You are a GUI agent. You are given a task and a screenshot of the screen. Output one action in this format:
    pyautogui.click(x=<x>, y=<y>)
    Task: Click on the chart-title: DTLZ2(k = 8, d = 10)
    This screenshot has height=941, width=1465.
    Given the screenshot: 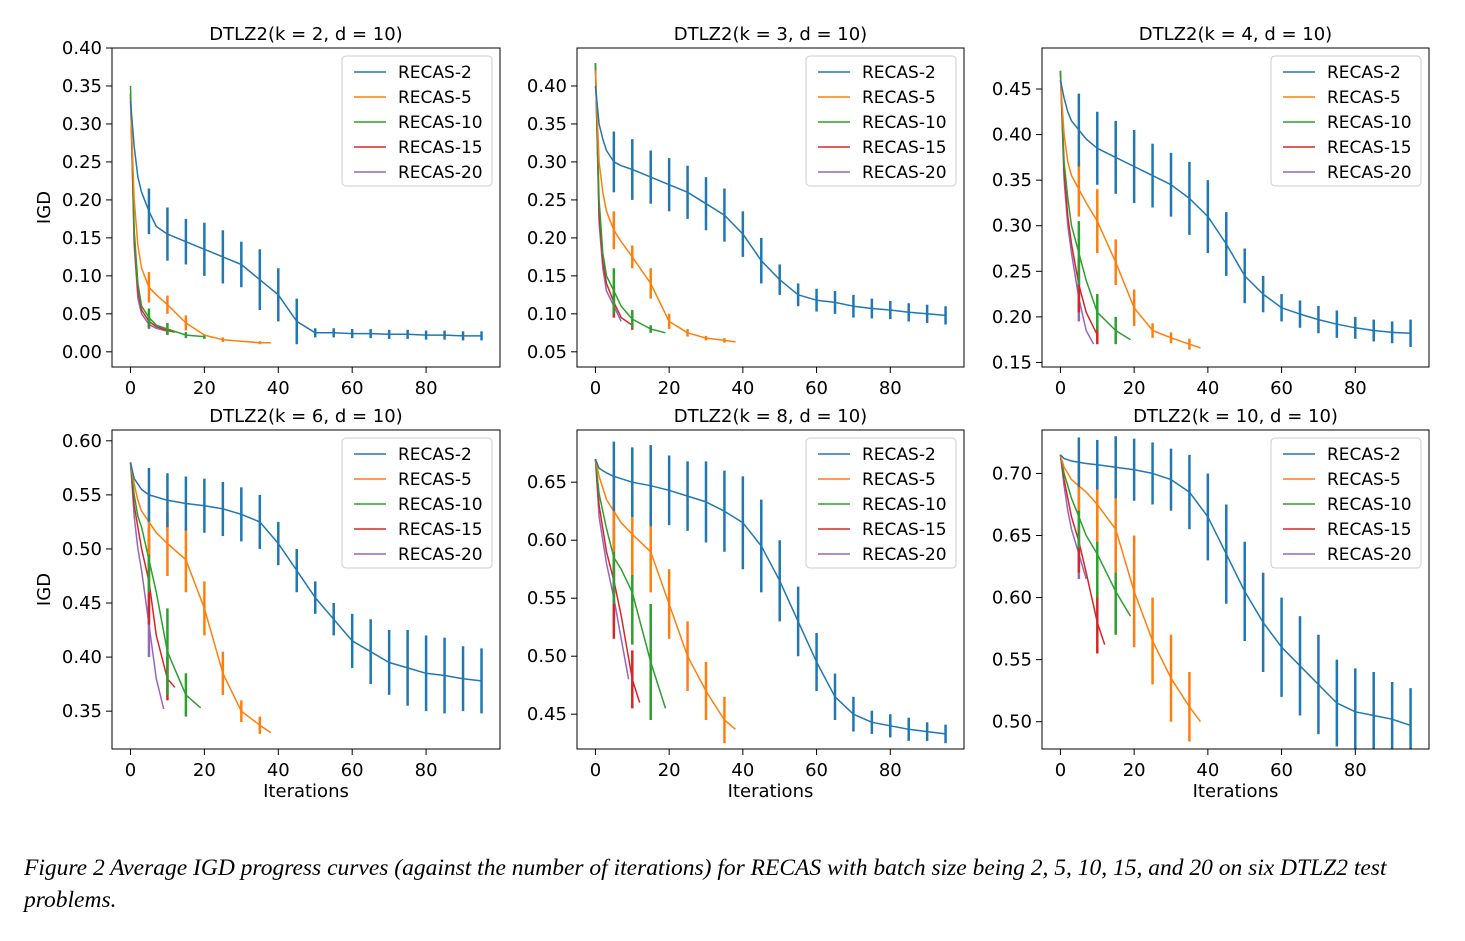 What is the action you would take?
    pyautogui.click(x=770, y=416)
    